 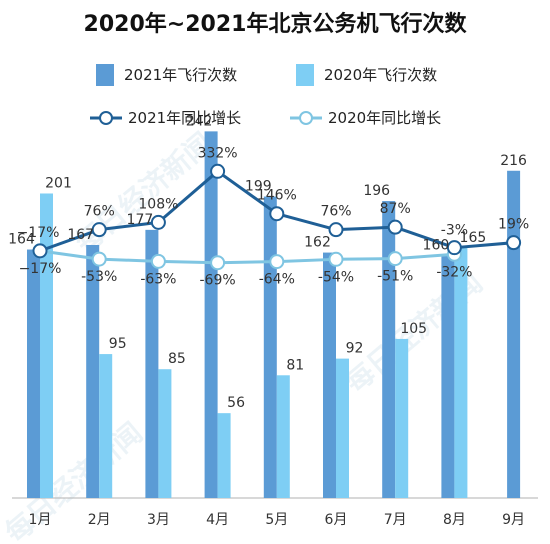 What do you see at coordinates (211, 314) in the screenshot?
I see `bar-2021-4月` at bounding box center [211, 314].